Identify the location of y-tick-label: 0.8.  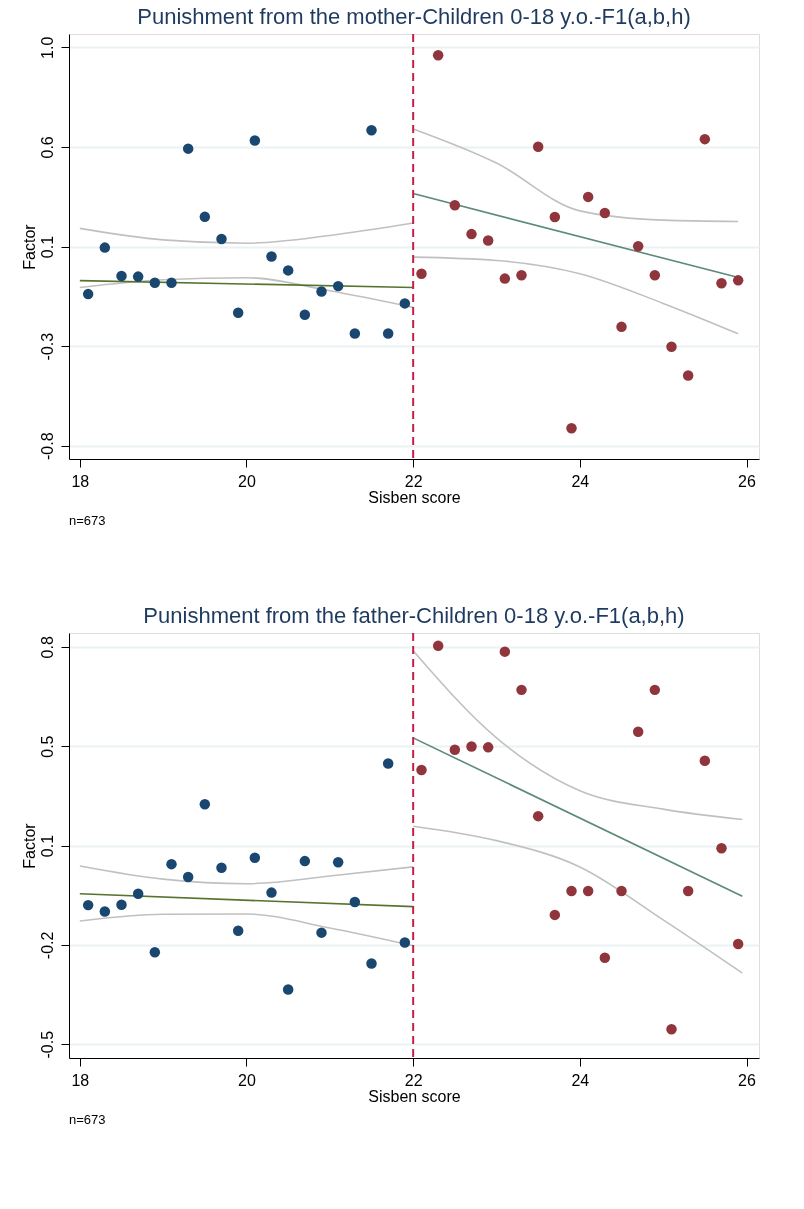
(47, 647).